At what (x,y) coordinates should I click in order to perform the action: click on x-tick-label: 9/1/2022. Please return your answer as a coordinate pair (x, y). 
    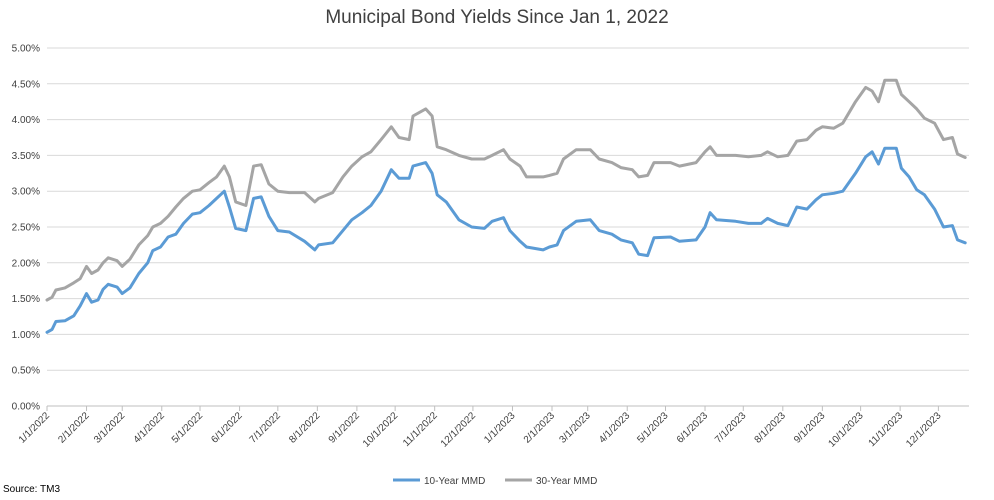
    Looking at the image, I should click on (345, 428).